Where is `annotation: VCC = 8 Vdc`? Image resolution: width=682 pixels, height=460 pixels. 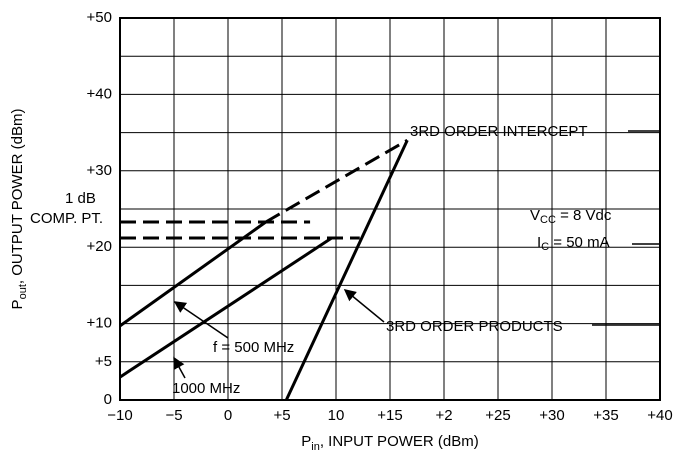
annotation: VCC = 8 Vdc is located at coordinates (571, 216).